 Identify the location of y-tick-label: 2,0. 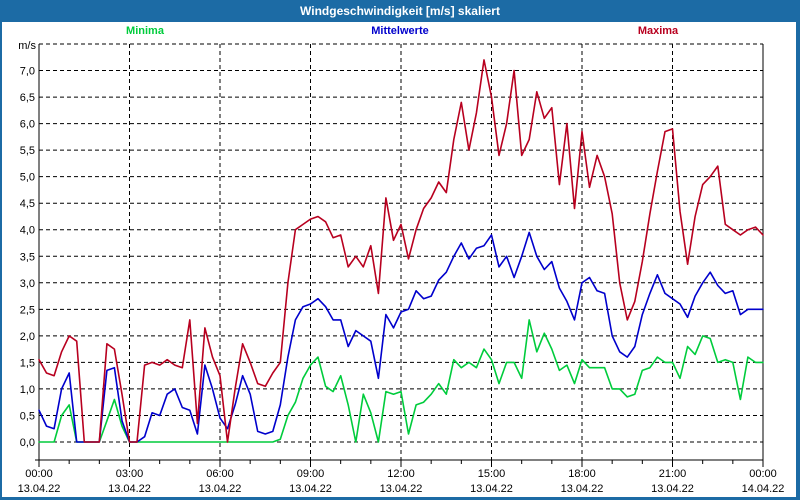
(27, 337).